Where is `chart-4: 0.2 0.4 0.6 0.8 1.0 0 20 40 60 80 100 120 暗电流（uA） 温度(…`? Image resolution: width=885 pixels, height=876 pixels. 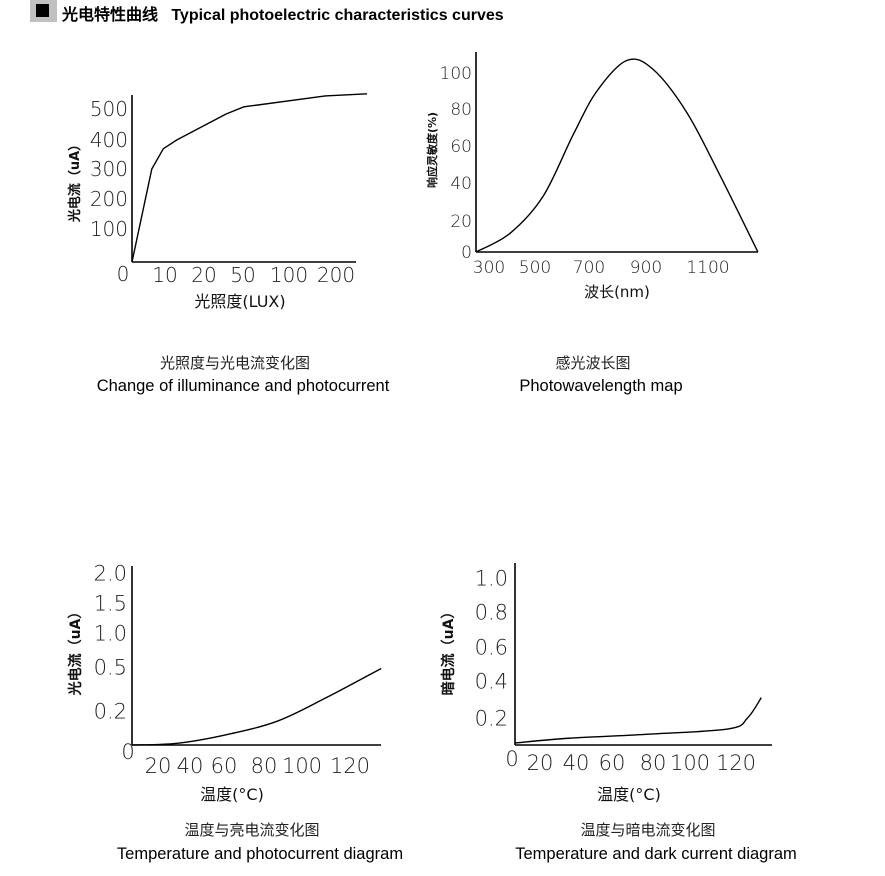
chart-4: 0.2 0.4 0.6 0.8 1.0 0 20 40 60 80 100 120 暗电流（uA） 温度(… is located at coordinates (618, 713).